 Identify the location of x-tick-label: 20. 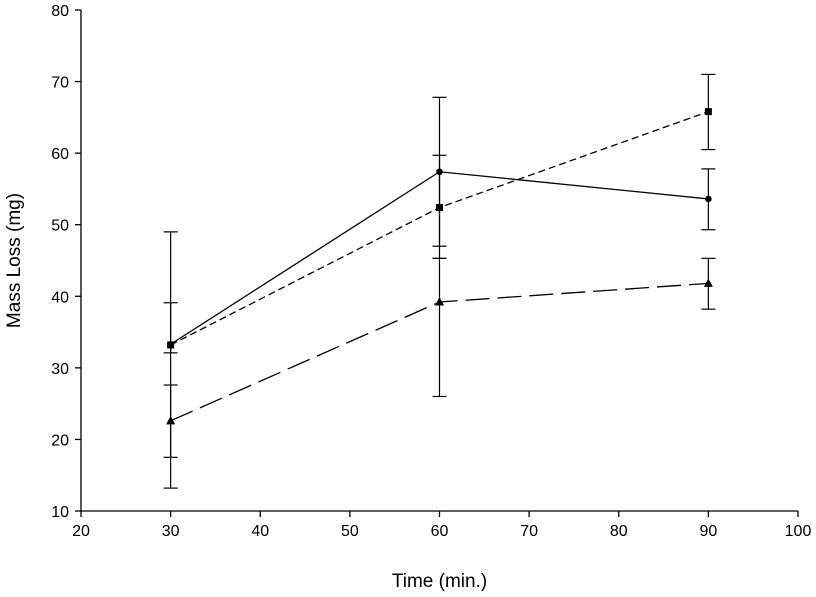
(81, 531).